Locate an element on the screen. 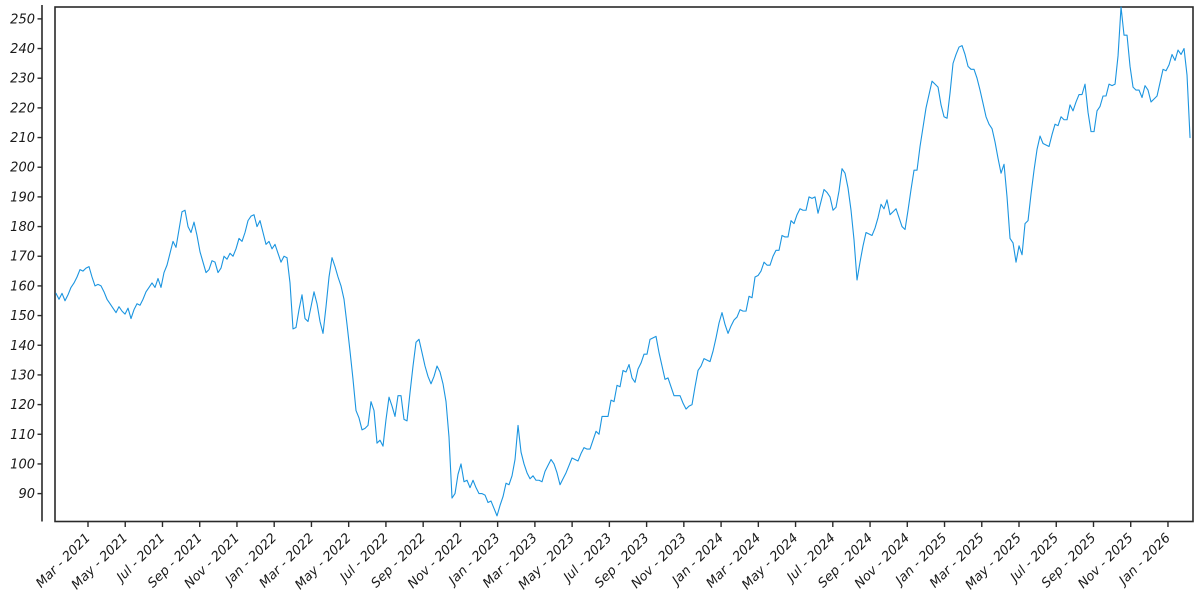 This screenshot has height=600, width=1200. y-tick-label: 180 is located at coordinates (22, 227).